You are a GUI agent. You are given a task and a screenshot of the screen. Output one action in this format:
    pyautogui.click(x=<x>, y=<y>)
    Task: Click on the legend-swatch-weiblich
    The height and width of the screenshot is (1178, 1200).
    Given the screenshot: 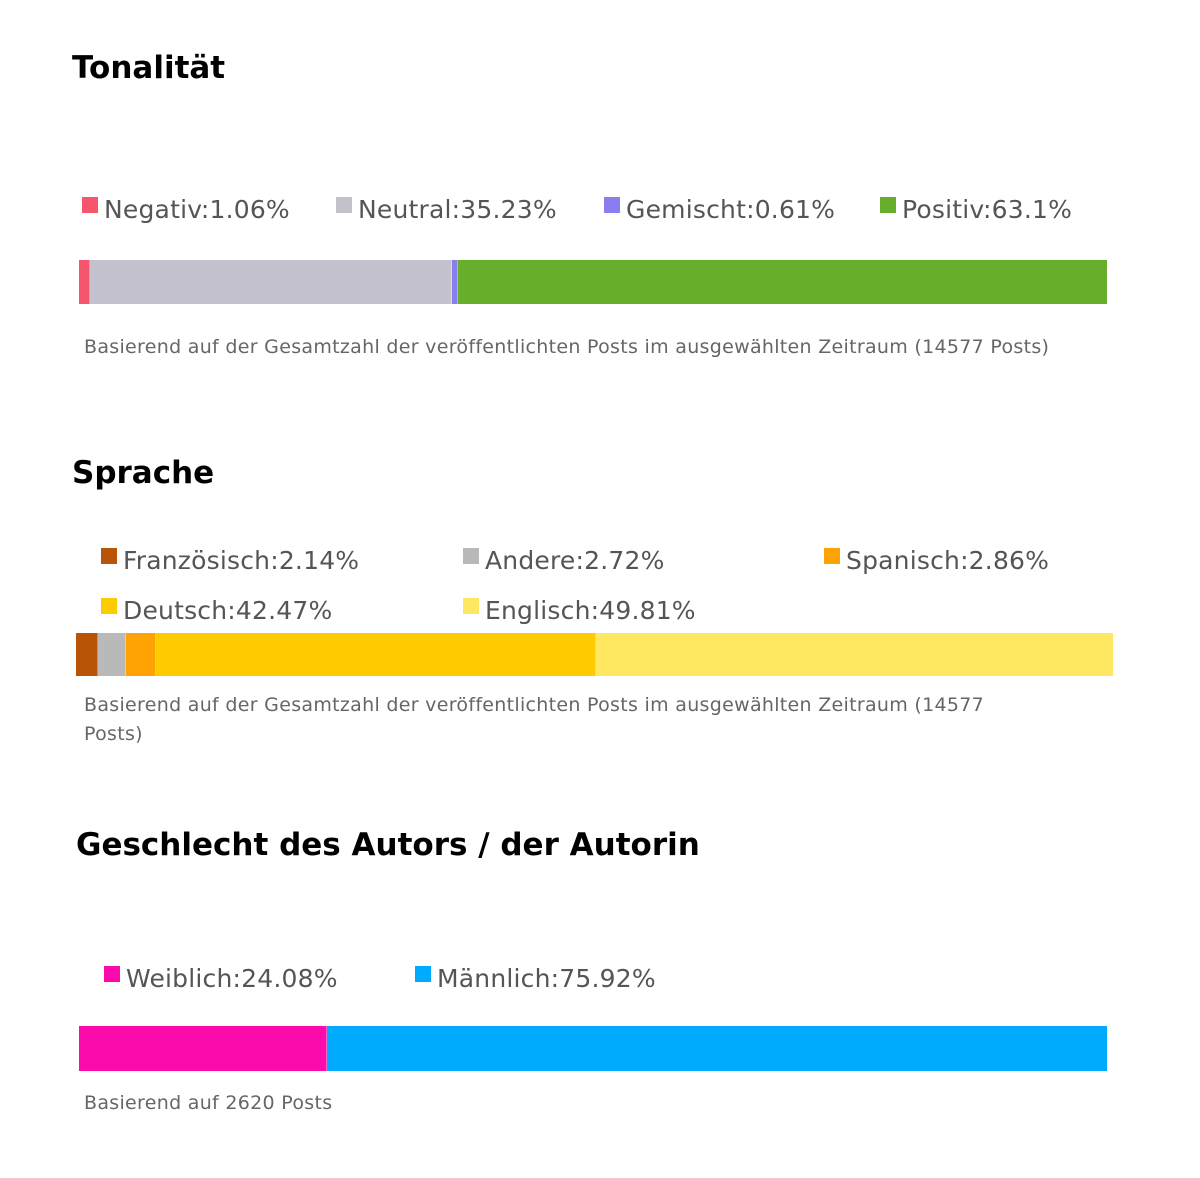 What is the action you would take?
    pyautogui.click(x=112, y=974)
    